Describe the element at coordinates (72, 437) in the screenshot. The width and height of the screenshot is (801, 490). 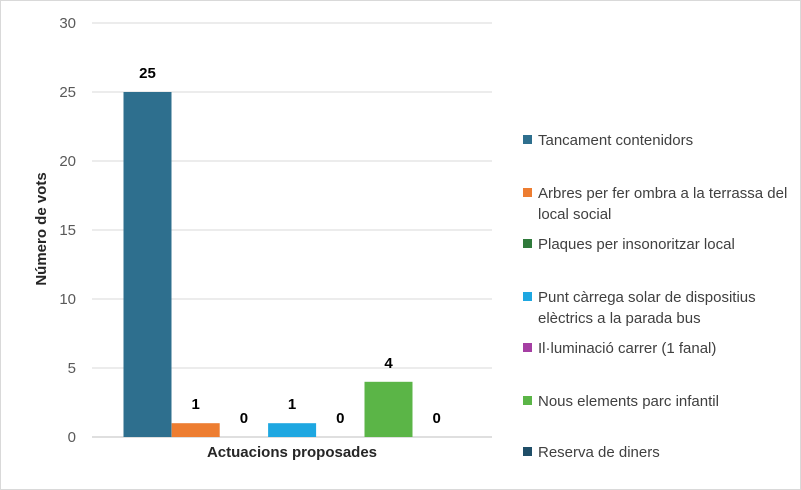
I see `y-tick-label: 0` at that location.